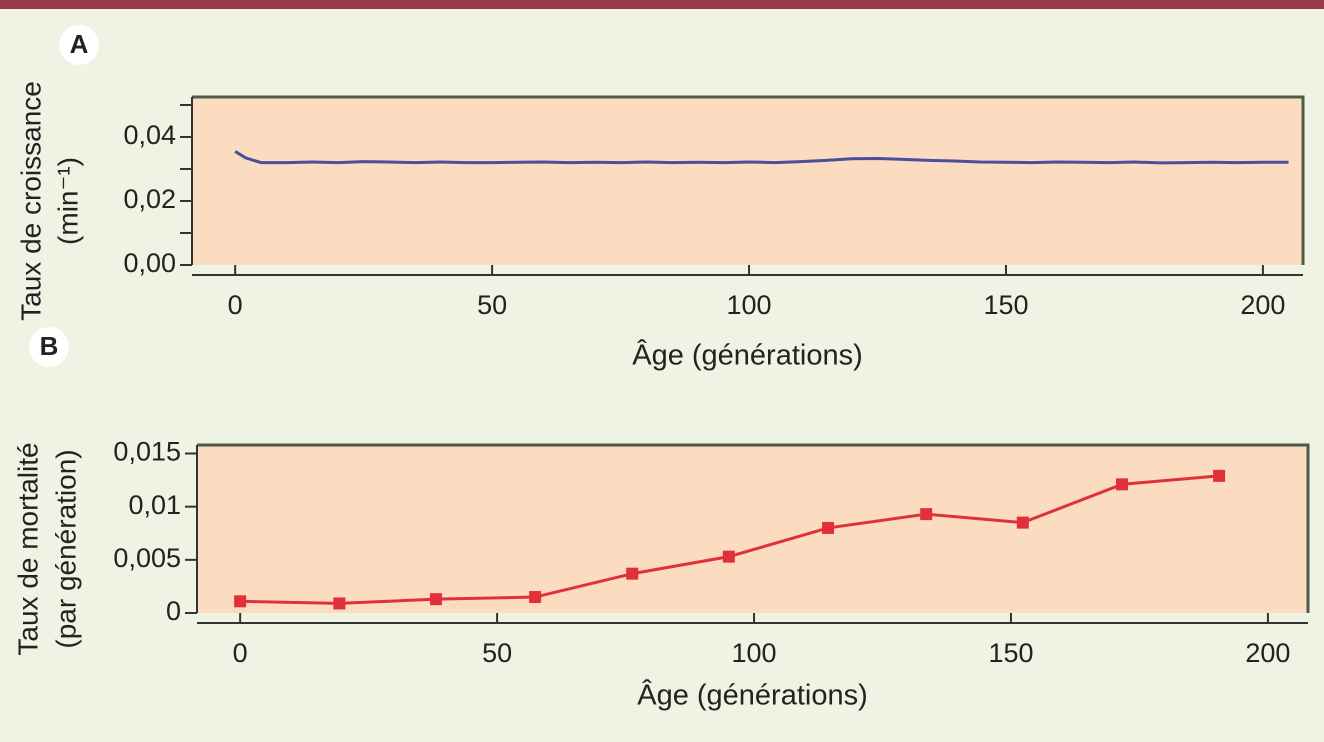 The image size is (1324, 742). I want to click on y-tick-label: 0,00, so click(149, 263).